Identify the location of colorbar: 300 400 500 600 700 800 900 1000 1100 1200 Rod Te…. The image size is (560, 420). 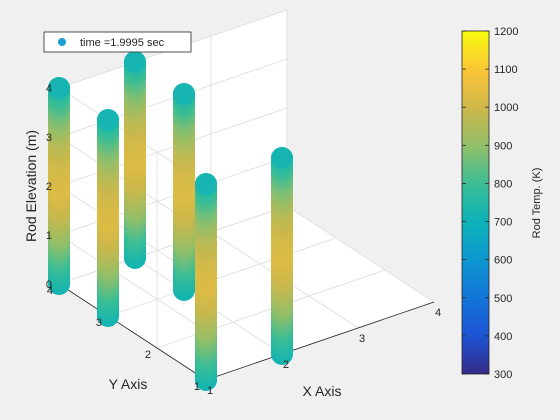
(502, 203).